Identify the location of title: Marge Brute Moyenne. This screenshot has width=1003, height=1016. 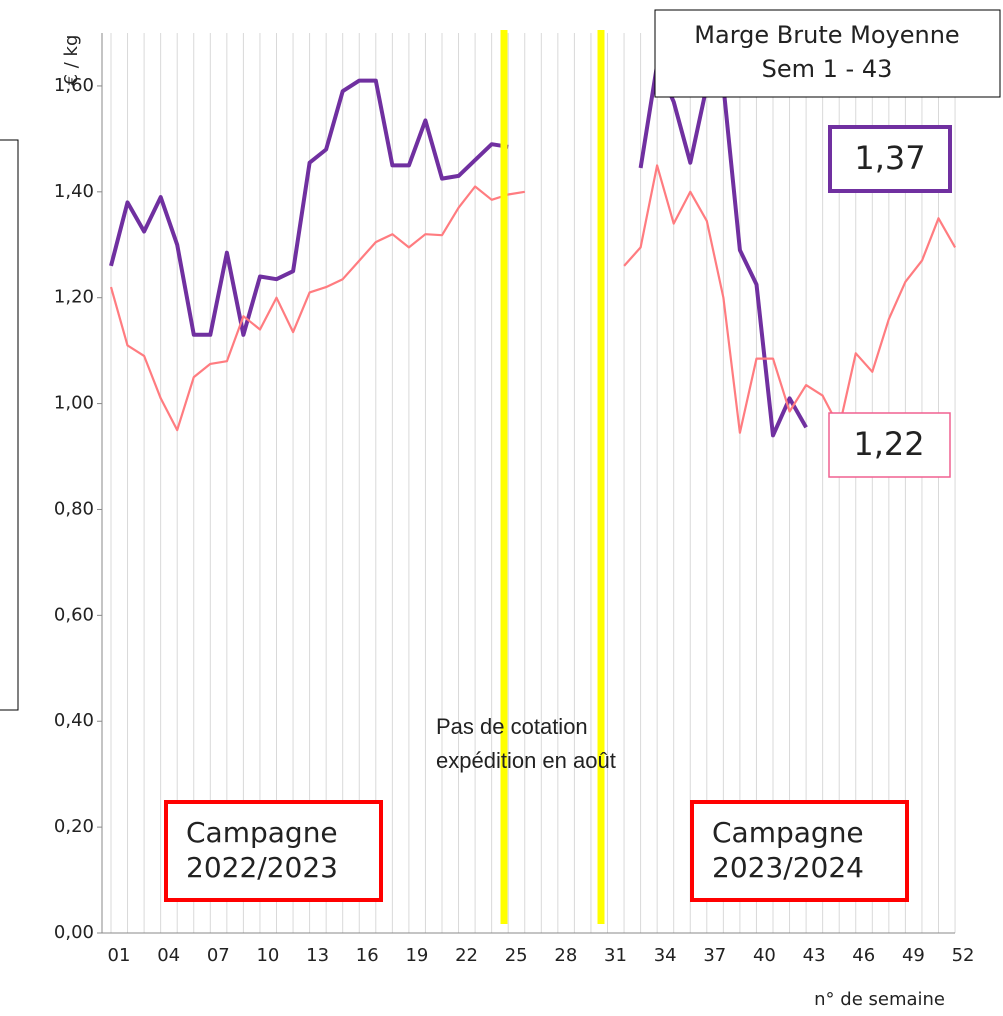
(826, 35).